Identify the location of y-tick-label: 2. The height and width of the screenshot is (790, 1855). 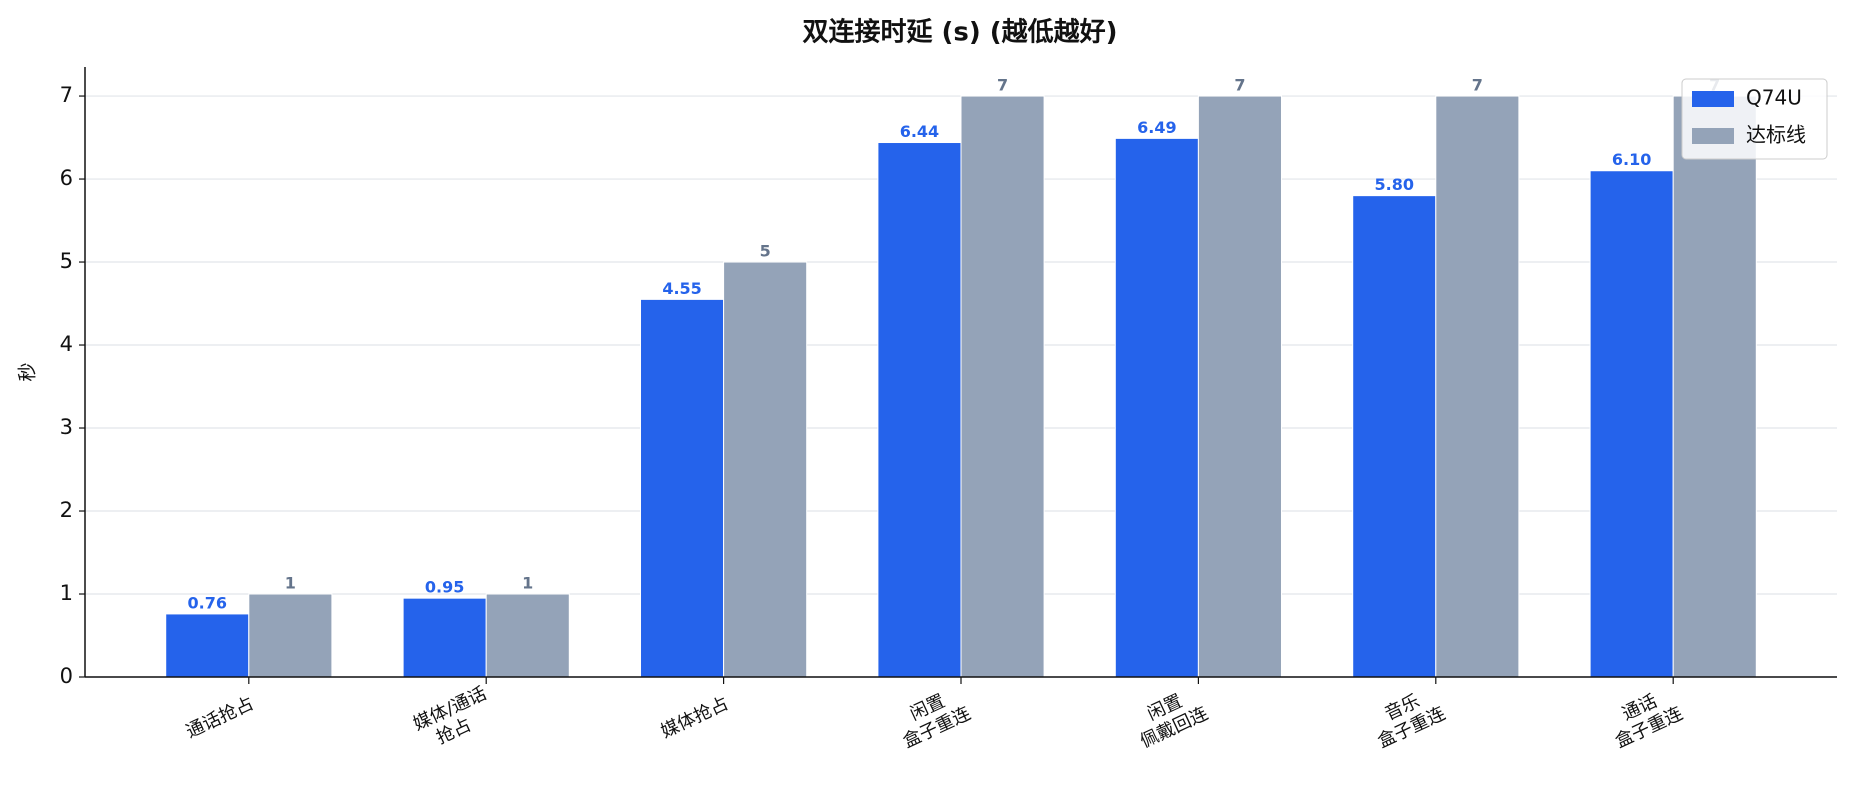
(66, 510).